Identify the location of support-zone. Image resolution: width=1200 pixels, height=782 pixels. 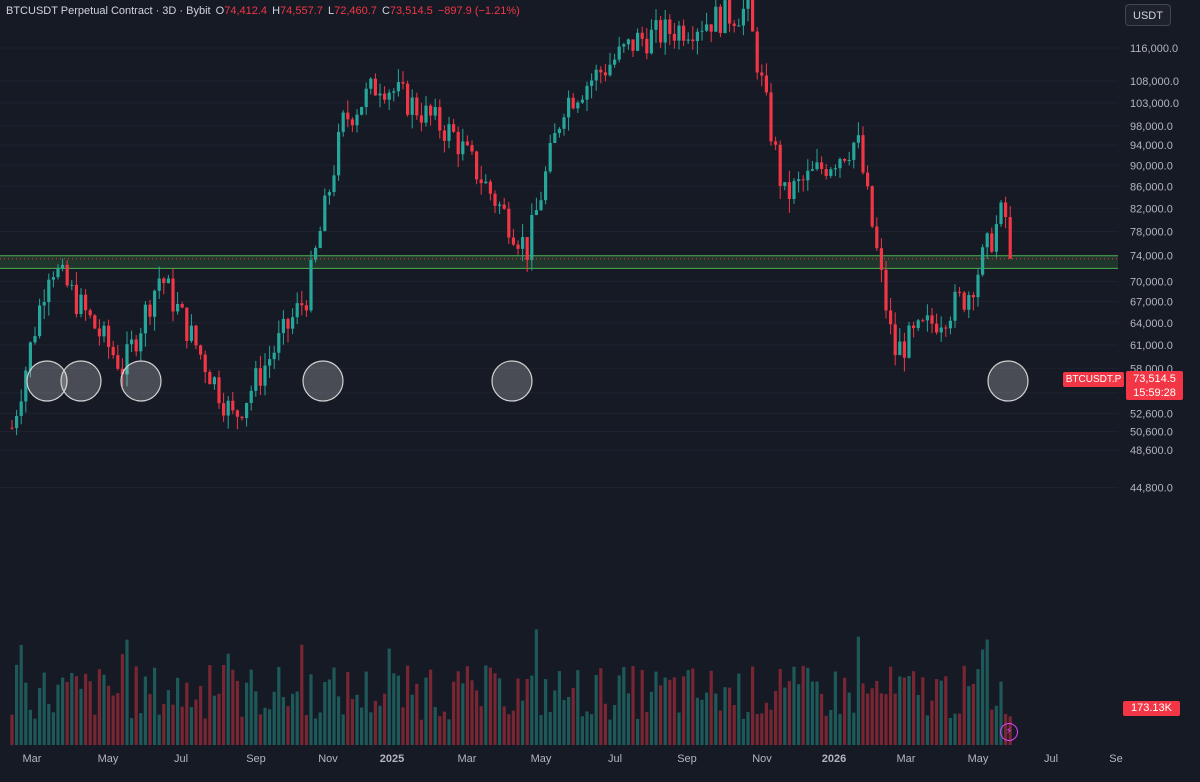
(559, 262).